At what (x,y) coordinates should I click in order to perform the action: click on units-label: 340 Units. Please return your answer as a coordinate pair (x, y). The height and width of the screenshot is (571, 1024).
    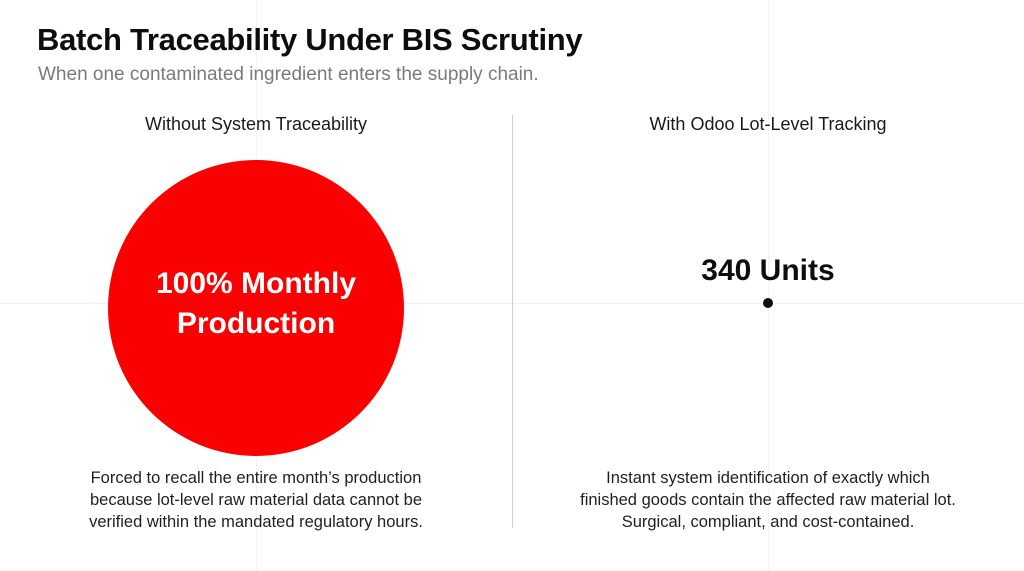
    Looking at the image, I should click on (768, 270).